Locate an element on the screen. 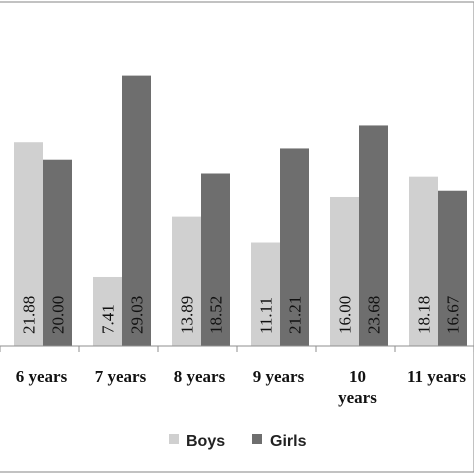  category-label-4: 9 years is located at coordinates (279, 376).